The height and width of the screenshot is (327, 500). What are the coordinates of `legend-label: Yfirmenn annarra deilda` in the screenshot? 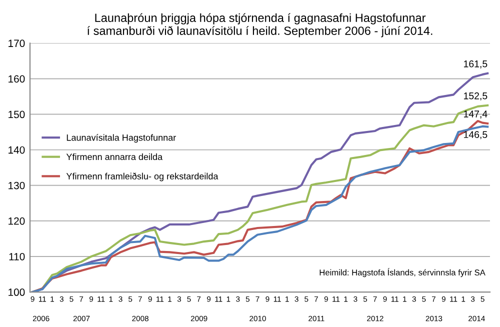 It's located at (114, 156).